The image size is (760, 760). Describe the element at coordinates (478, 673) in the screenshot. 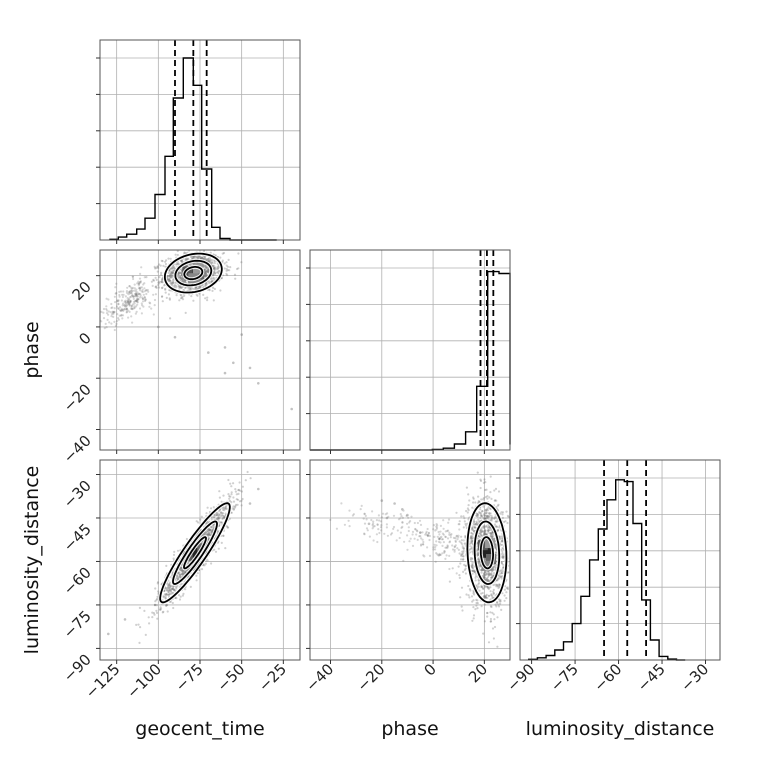

I see `x-tick-label-phase-3: 20` at that location.